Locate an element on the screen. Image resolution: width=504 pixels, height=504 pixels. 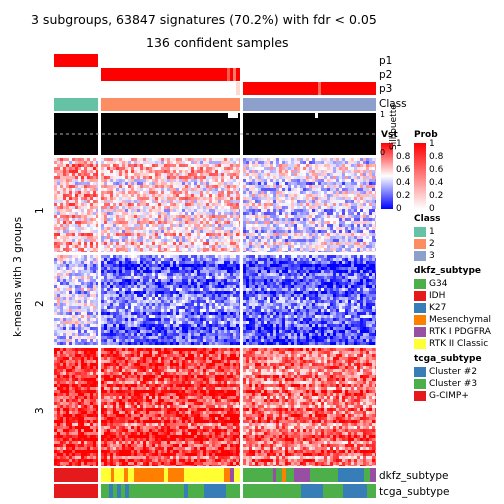
prob-tick-04: 0.4 is located at coordinates (436, 183).